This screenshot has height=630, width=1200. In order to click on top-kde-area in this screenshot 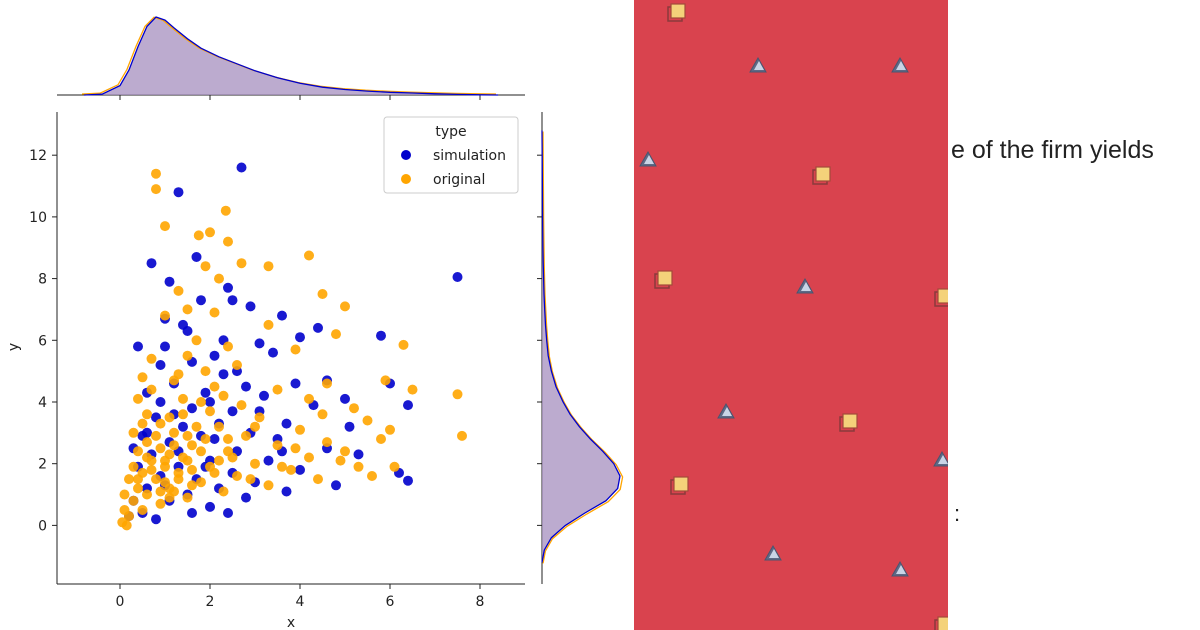, I will do `click(291, 56)`.